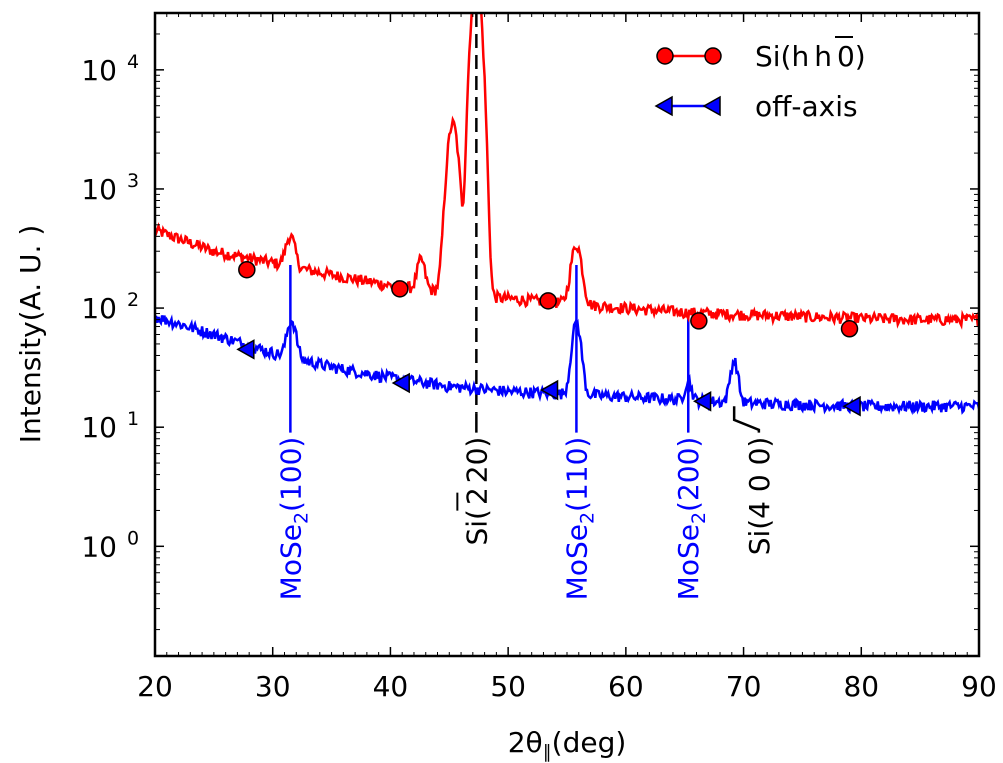 The width and height of the screenshot is (1003, 763). What do you see at coordinates (744, 686) in the screenshot?
I see `x-tick-label: 70` at bounding box center [744, 686].